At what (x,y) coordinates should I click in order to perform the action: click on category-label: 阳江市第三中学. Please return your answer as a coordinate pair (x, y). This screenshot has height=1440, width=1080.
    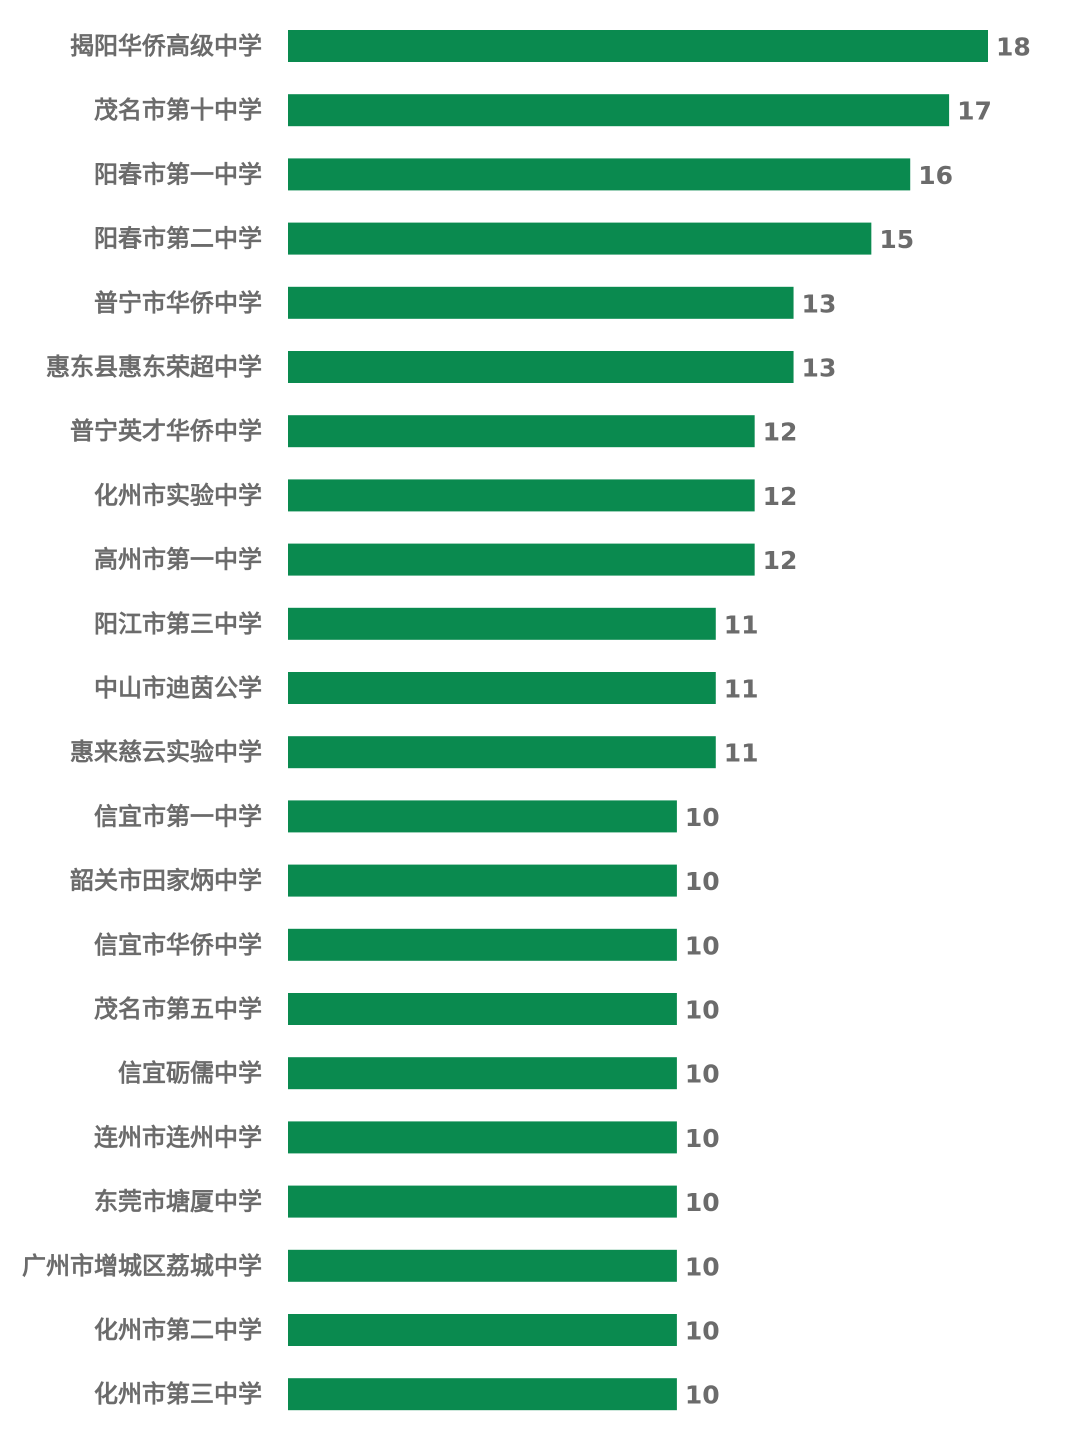
    Looking at the image, I should click on (178, 624).